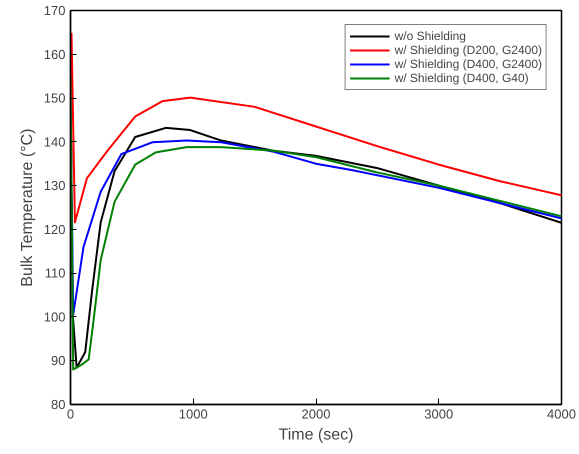 Image resolution: width=579 pixels, height=454 pixels. What do you see at coordinates (55, 54) in the screenshot?
I see `y-tick-label: 160` at bounding box center [55, 54].